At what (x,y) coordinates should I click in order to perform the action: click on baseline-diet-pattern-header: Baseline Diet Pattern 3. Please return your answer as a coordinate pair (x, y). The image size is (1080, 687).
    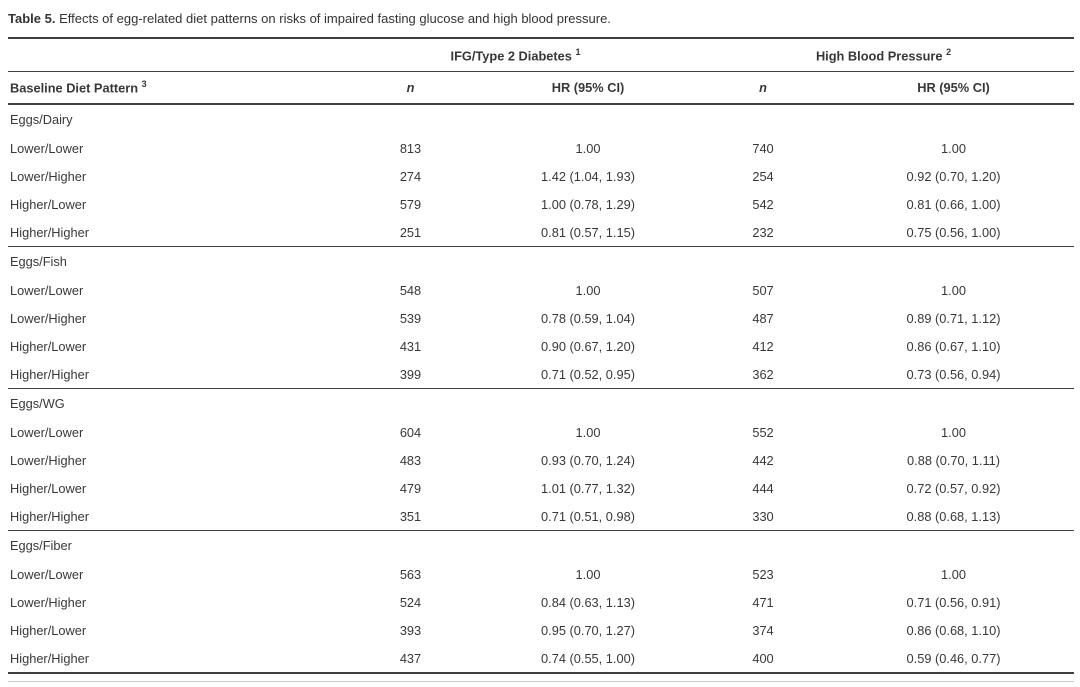
    Looking at the image, I should click on (173, 88).